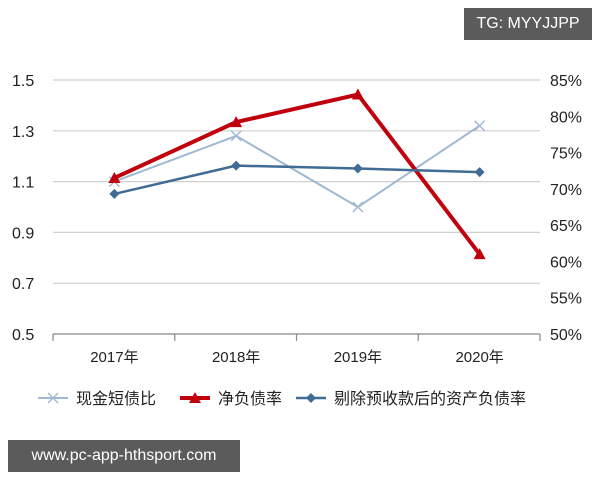 The image size is (600, 480). I want to click on right-tick-label: 80%, so click(566, 117).